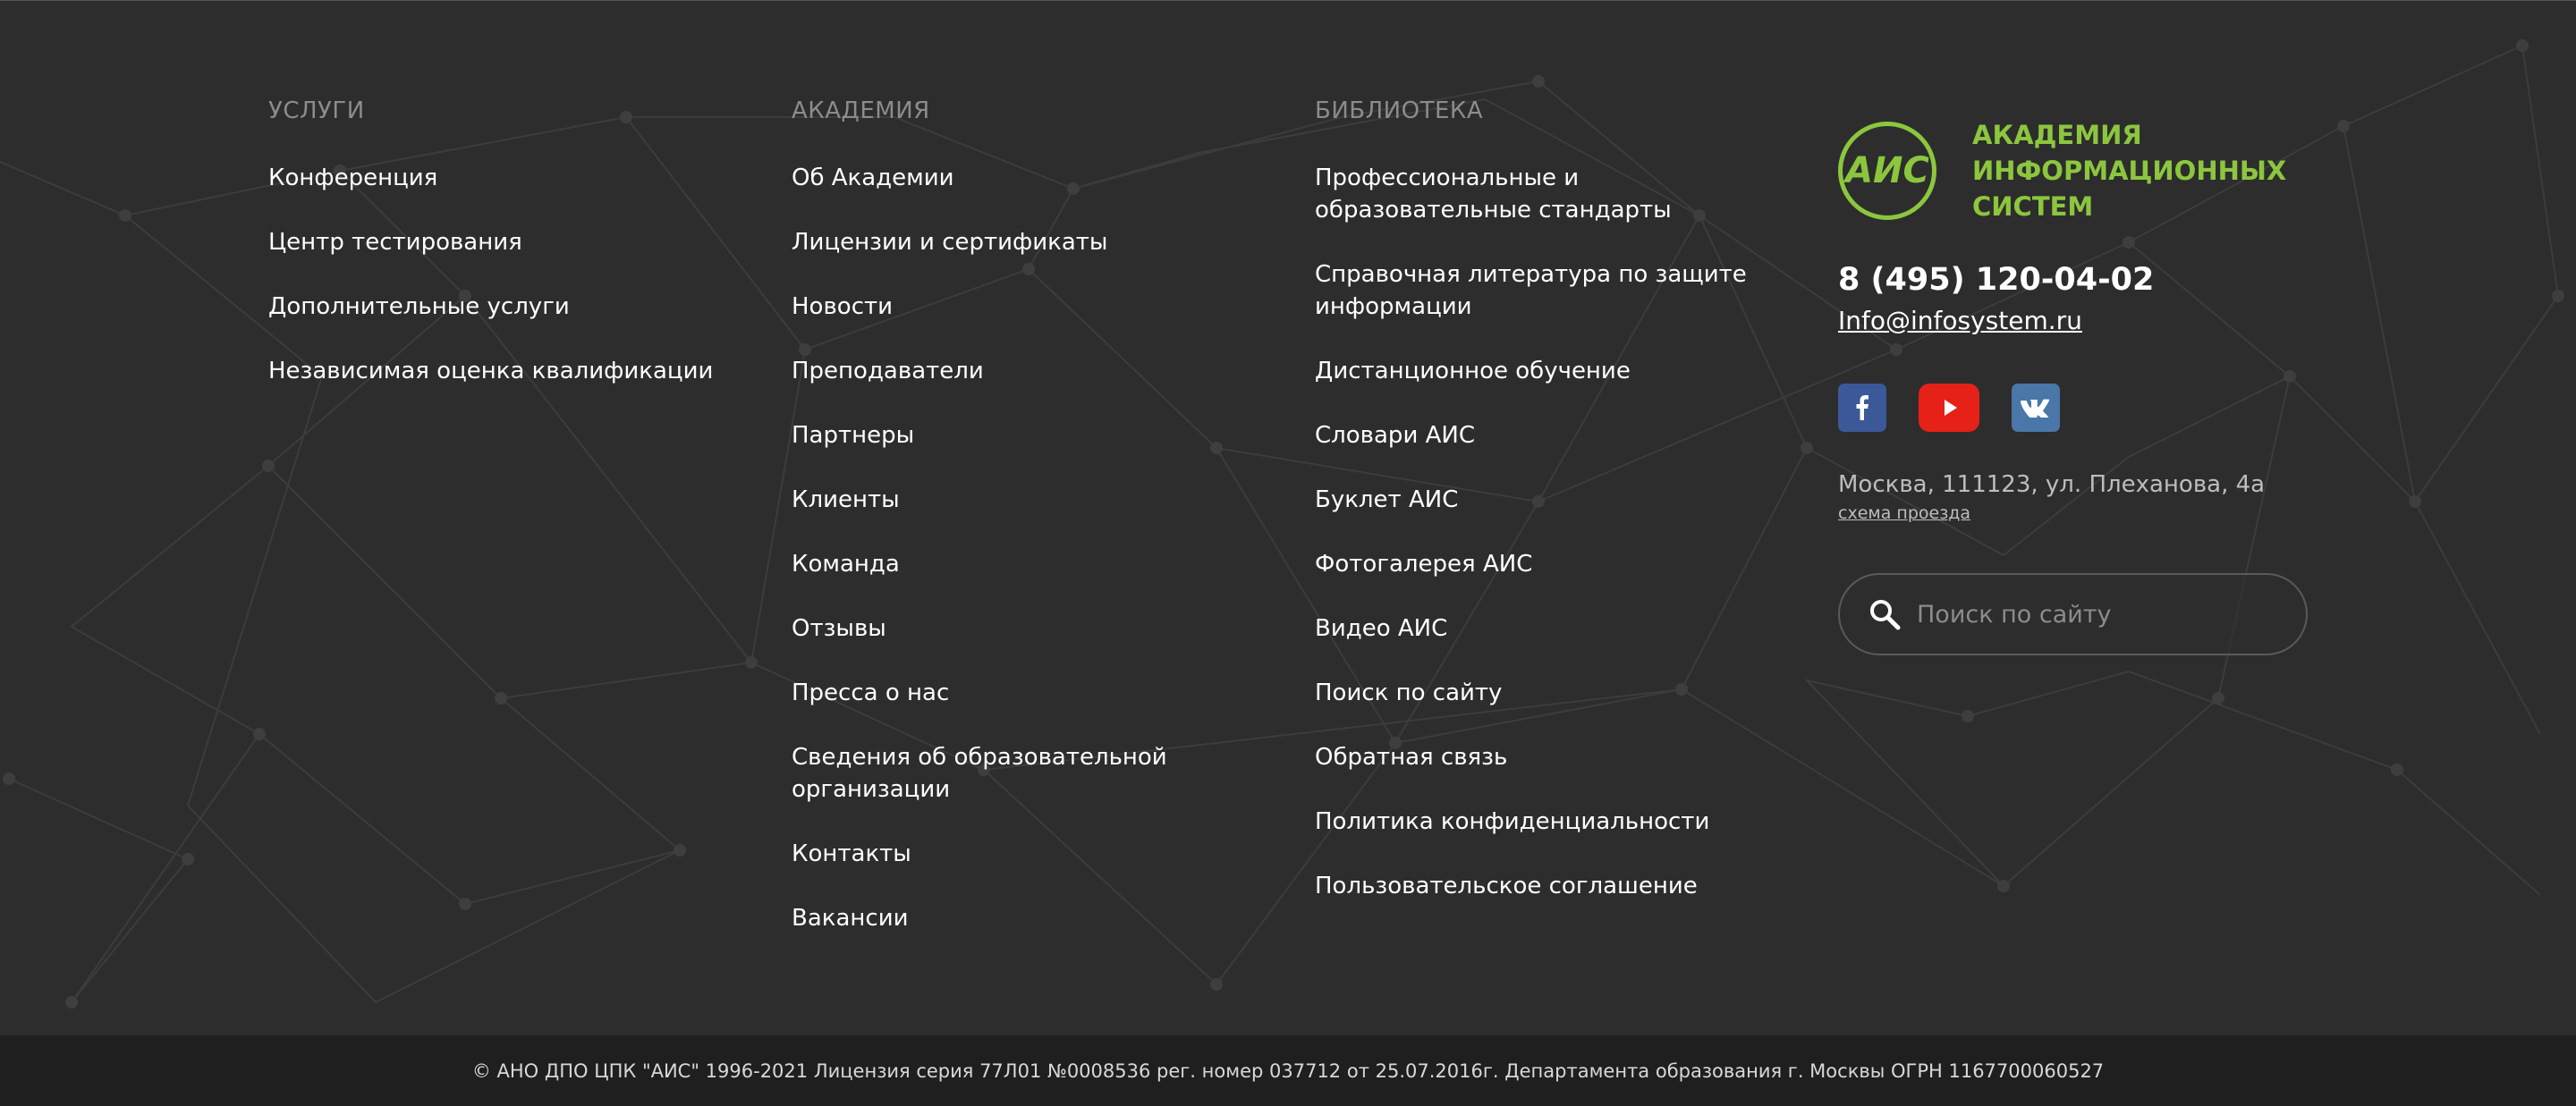 This screenshot has width=2576, height=1106. What do you see at coordinates (1904, 513) in the screenshot?
I see `route-map-link: схема проезда` at bounding box center [1904, 513].